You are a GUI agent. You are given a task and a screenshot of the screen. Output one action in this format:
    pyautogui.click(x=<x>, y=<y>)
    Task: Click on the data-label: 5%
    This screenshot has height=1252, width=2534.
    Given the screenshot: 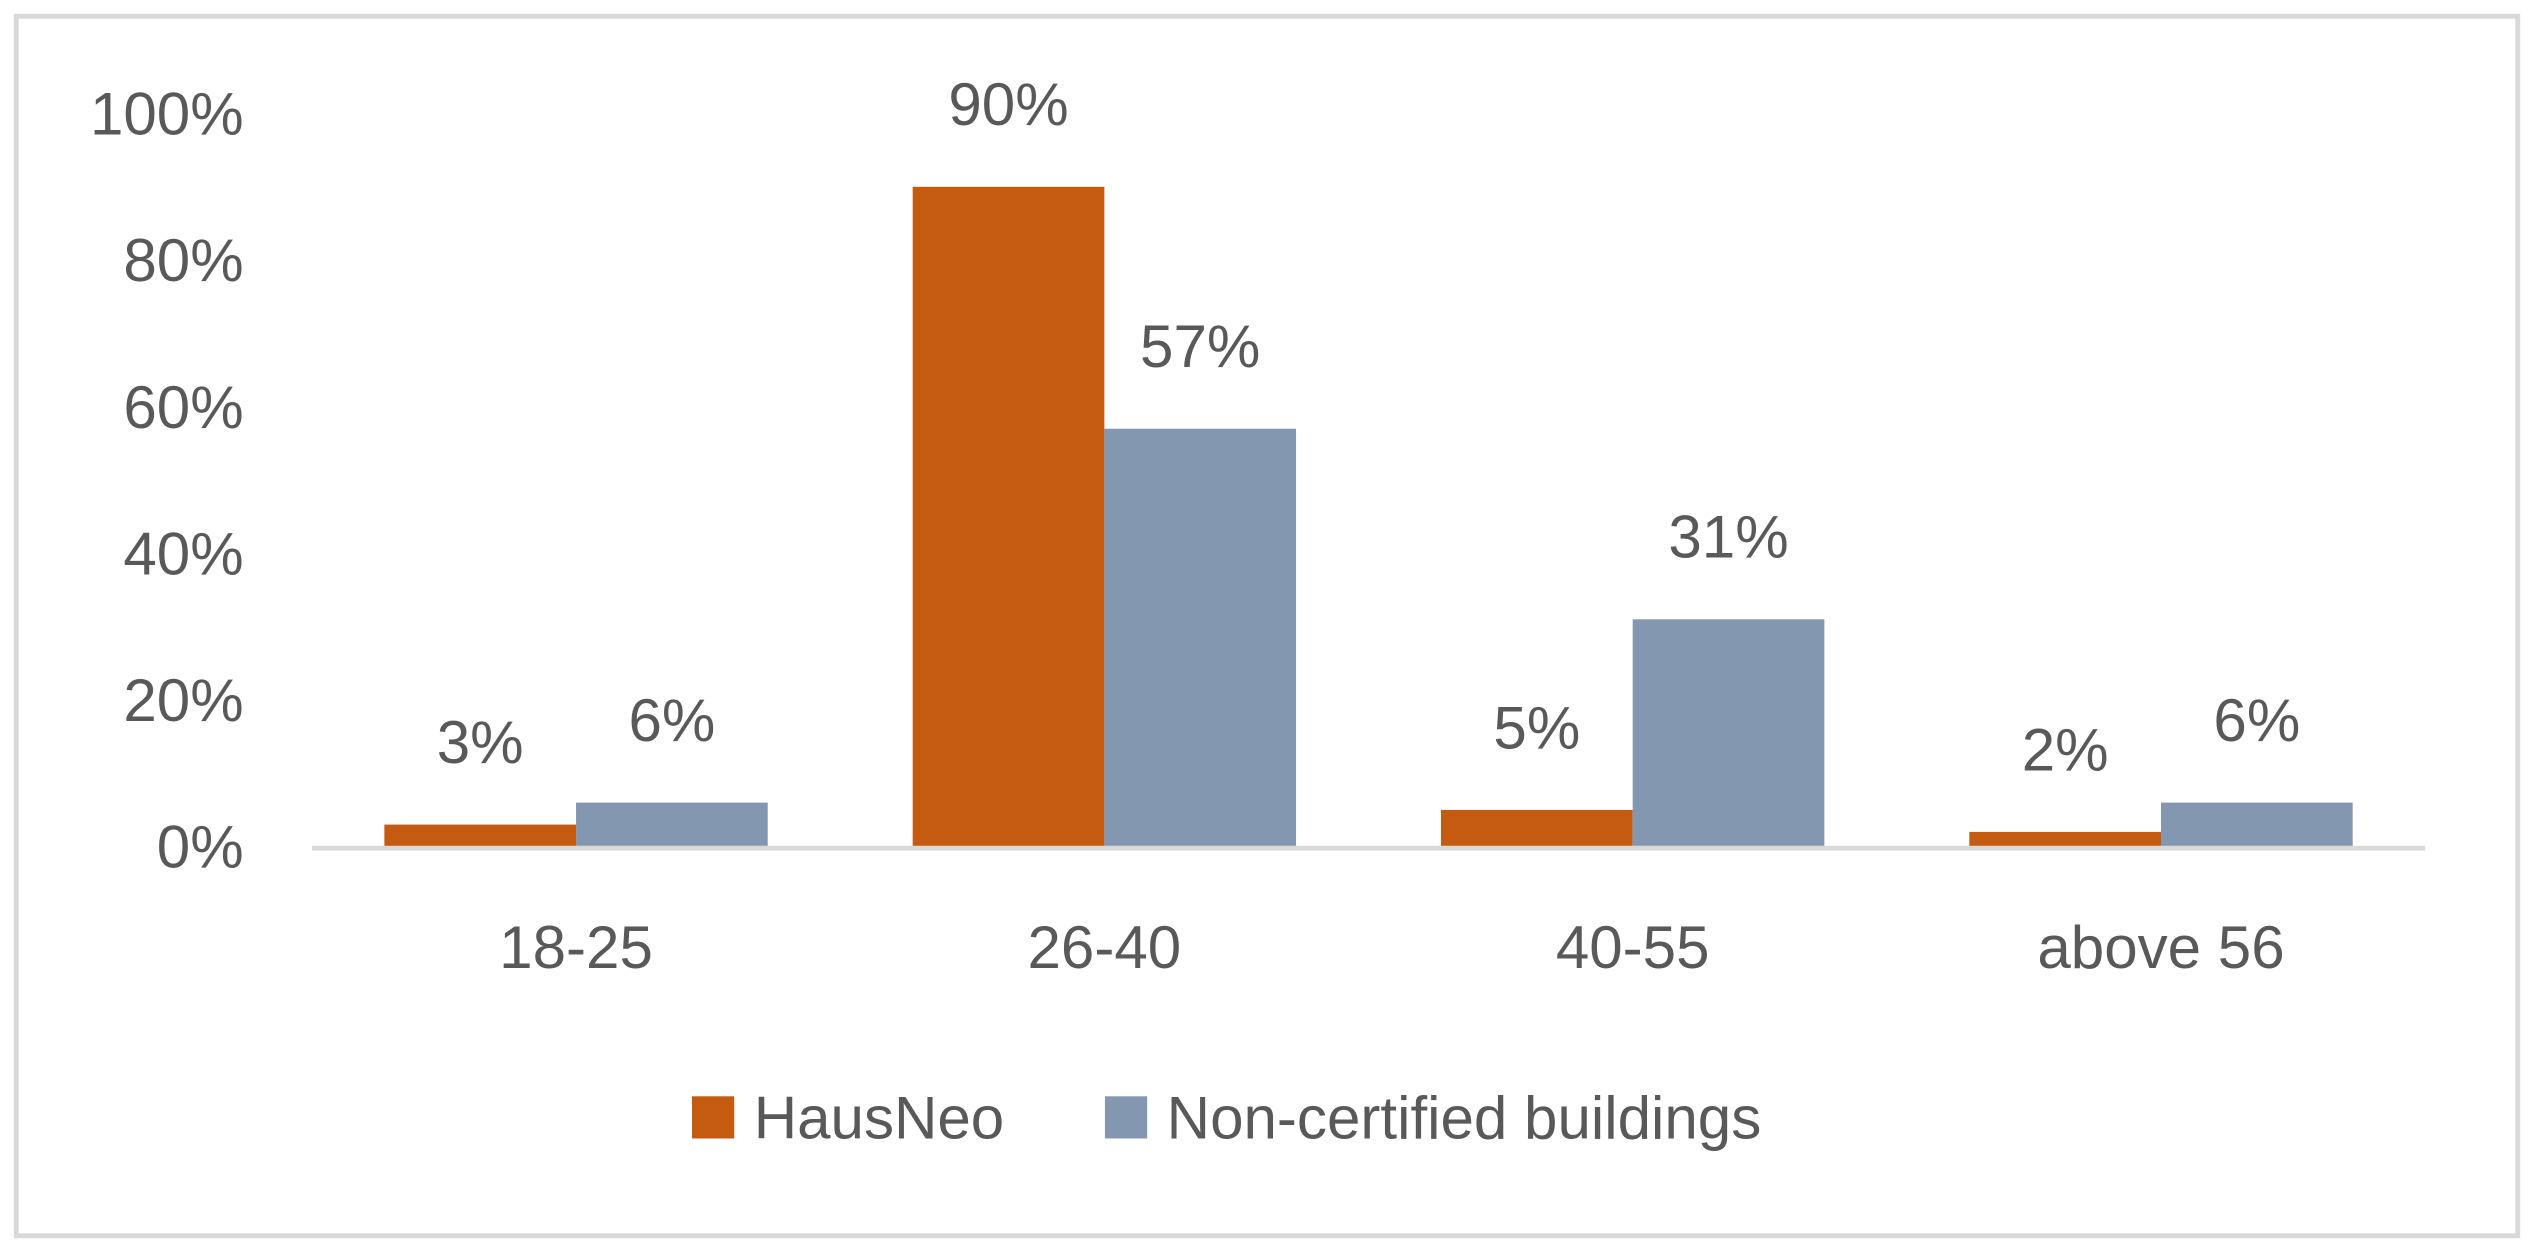 What is the action you would take?
    pyautogui.click(x=1536, y=727)
    